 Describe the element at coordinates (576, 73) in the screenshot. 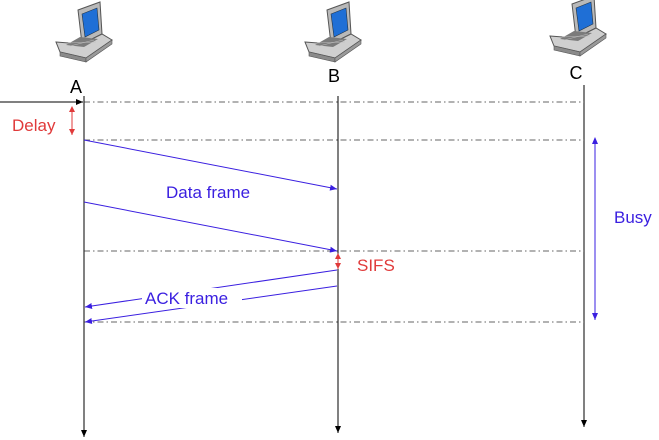

I see `node-label-c: C` at that location.